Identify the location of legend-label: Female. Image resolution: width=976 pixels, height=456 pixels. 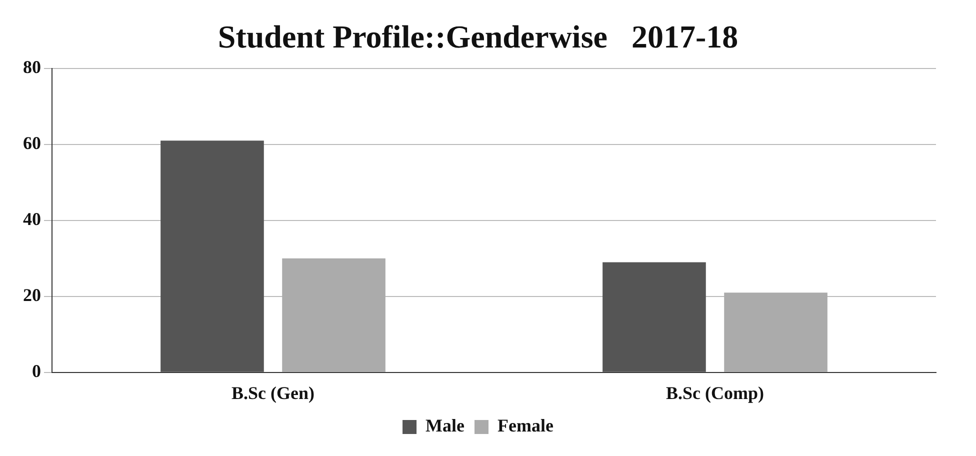
(526, 426).